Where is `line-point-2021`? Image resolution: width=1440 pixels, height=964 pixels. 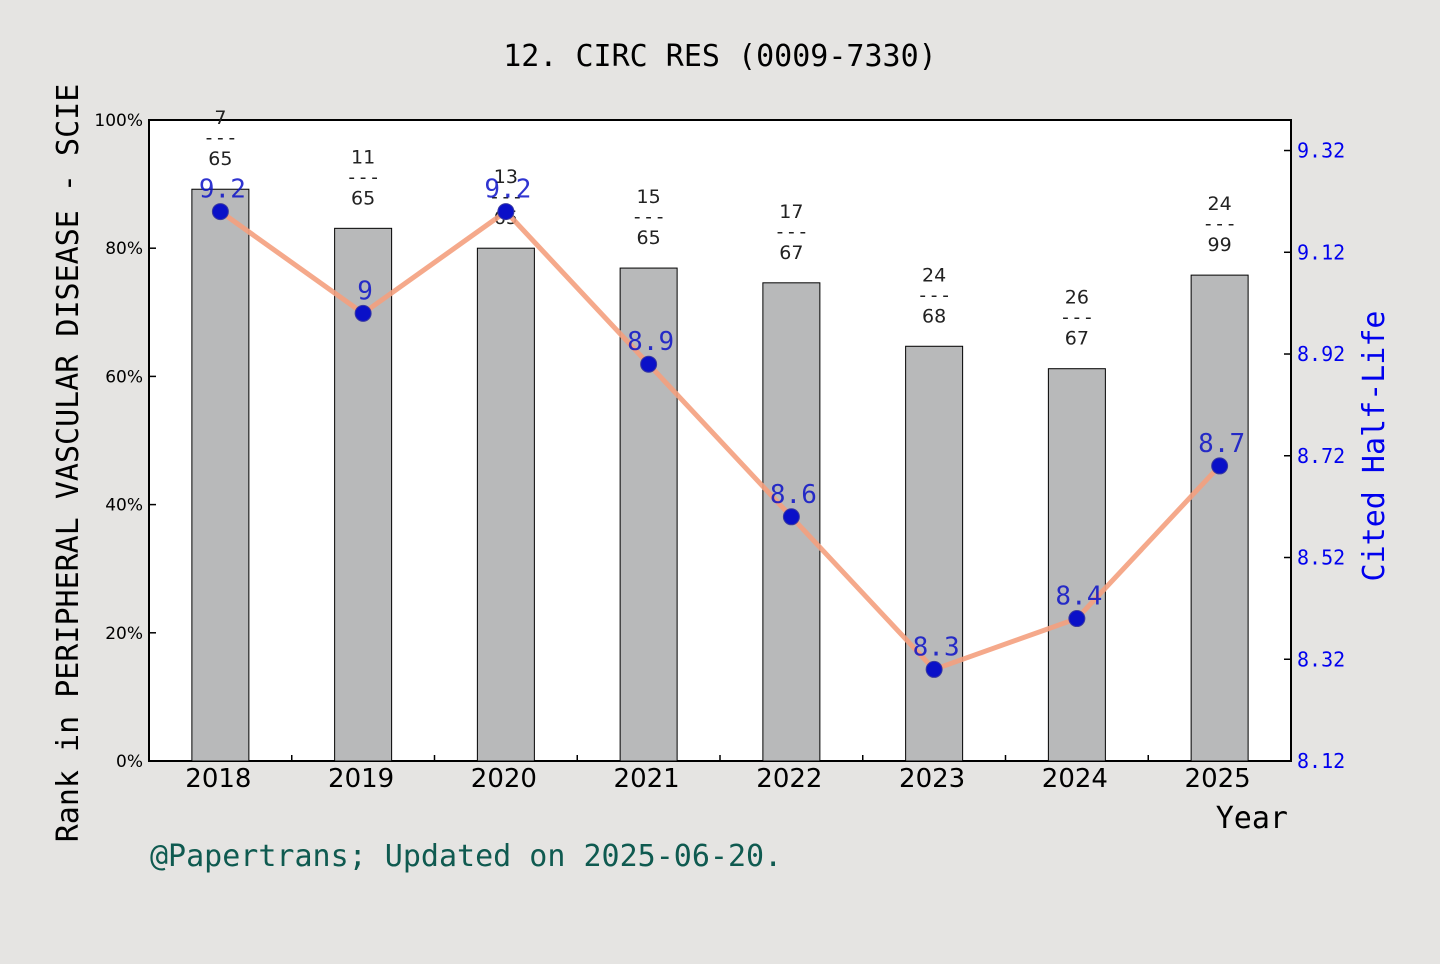
line-point-2021 is located at coordinates (649, 364).